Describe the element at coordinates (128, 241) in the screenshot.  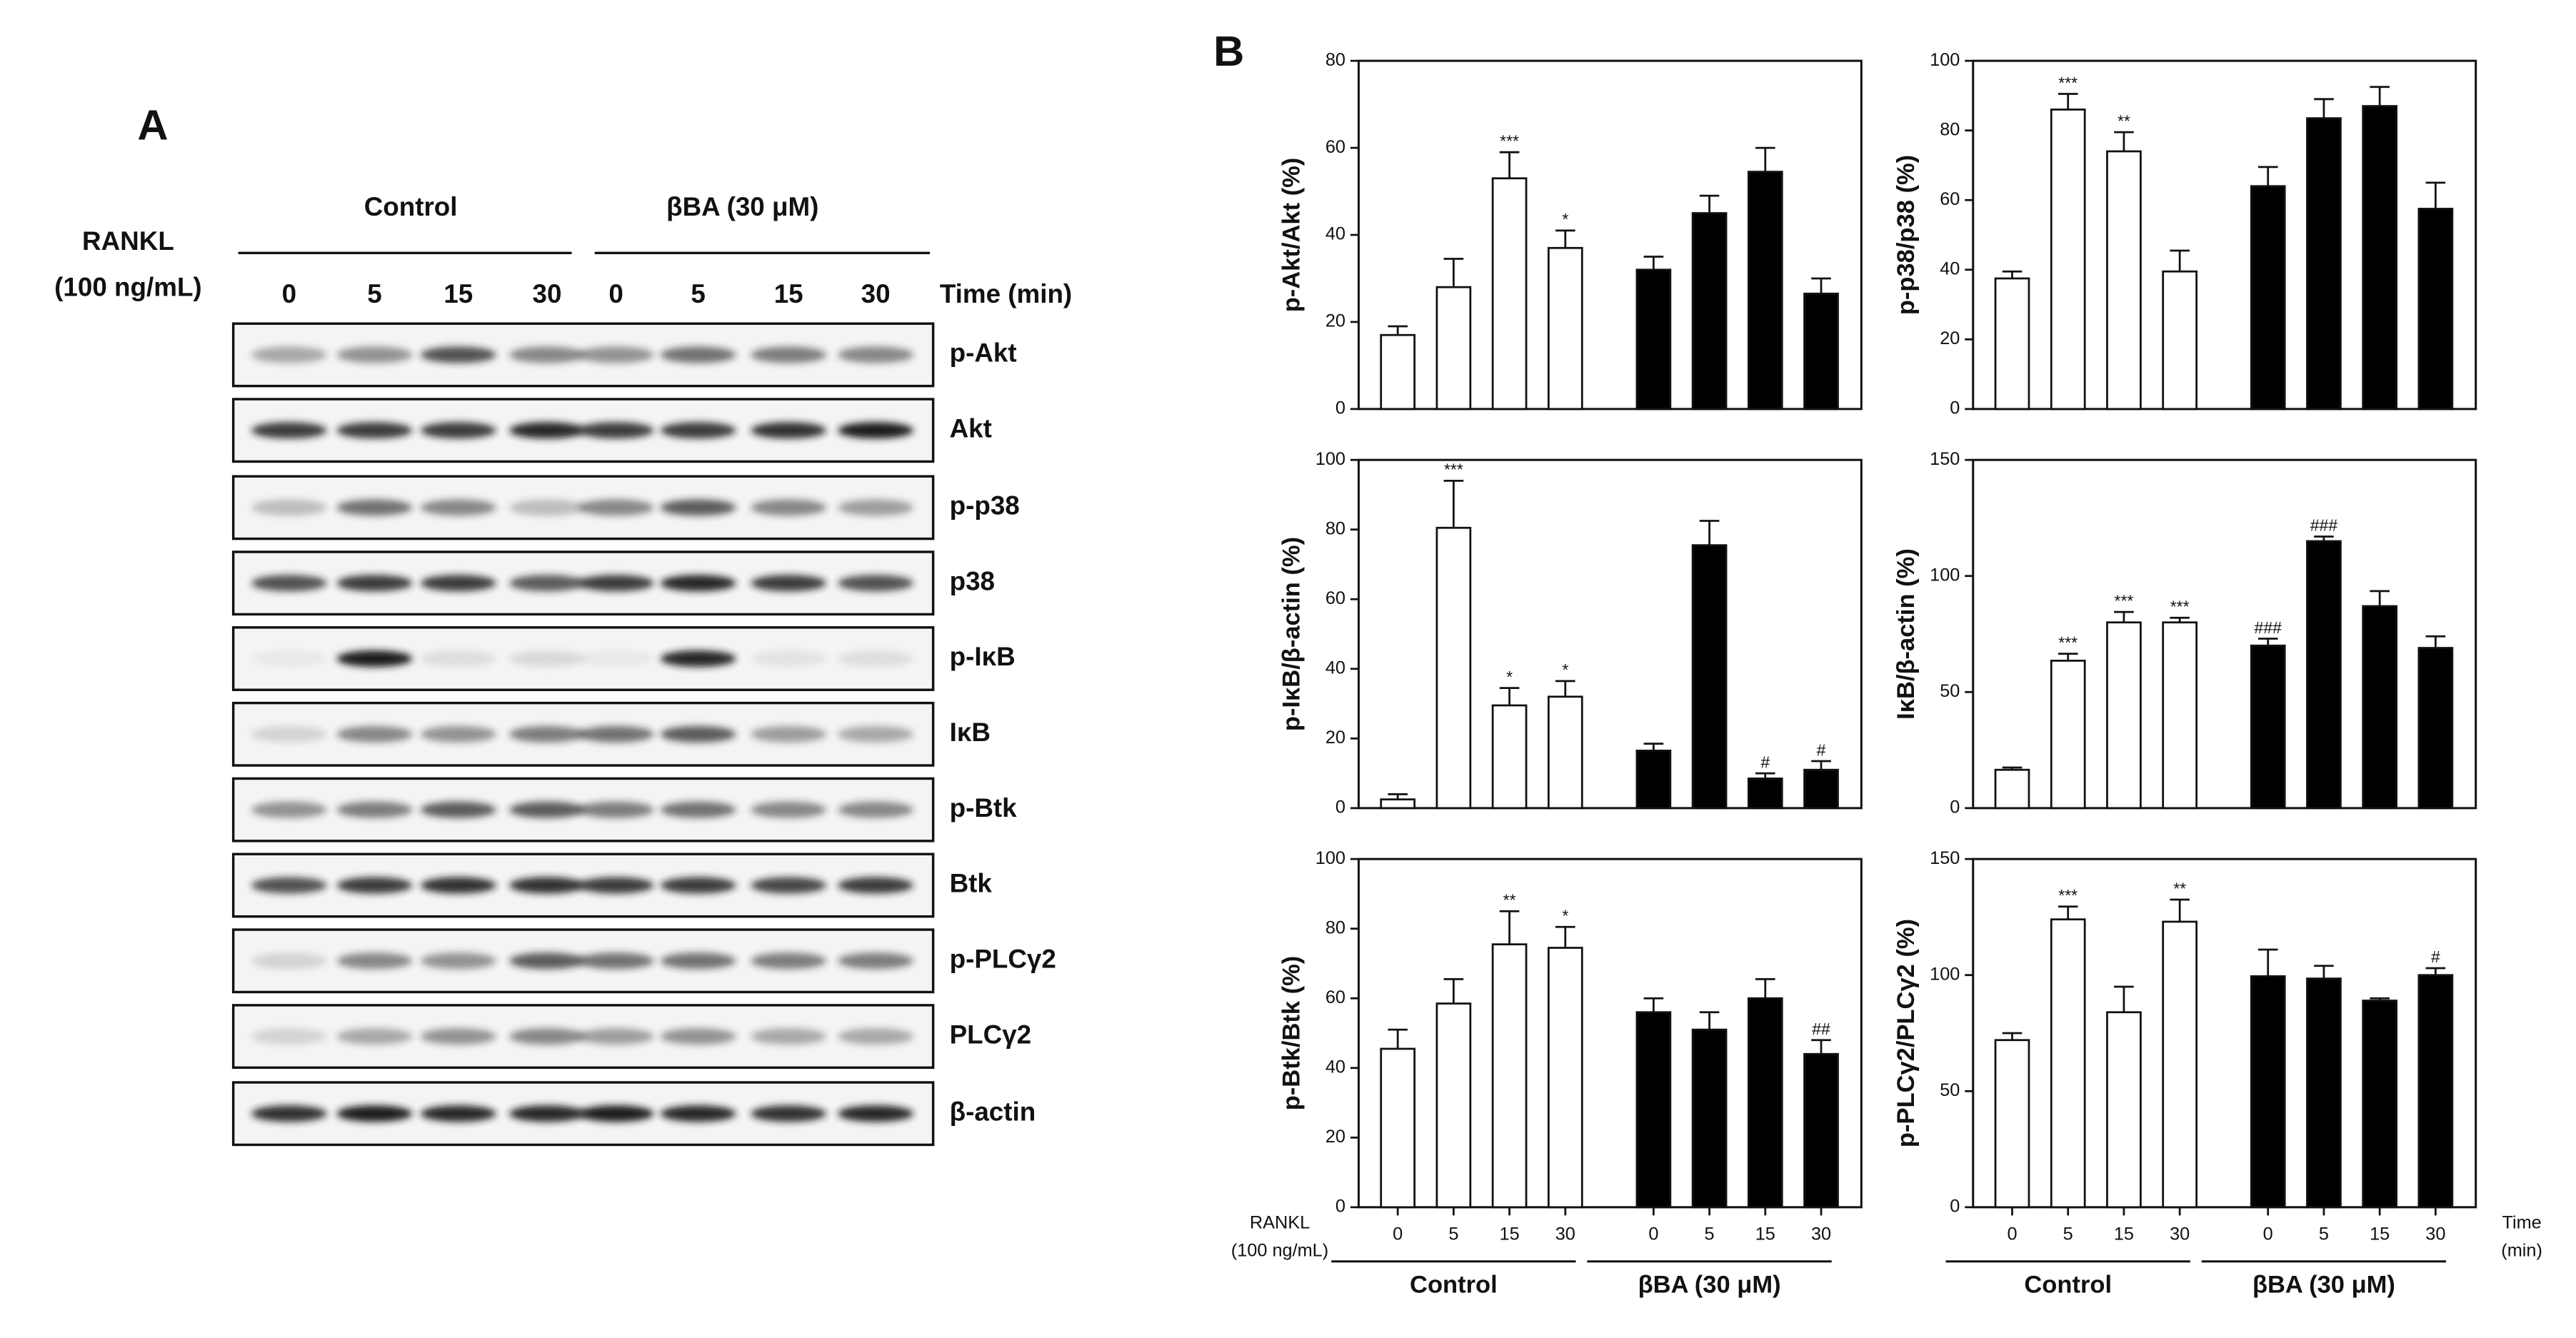
I see `treatment-label: RANKL` at that location.